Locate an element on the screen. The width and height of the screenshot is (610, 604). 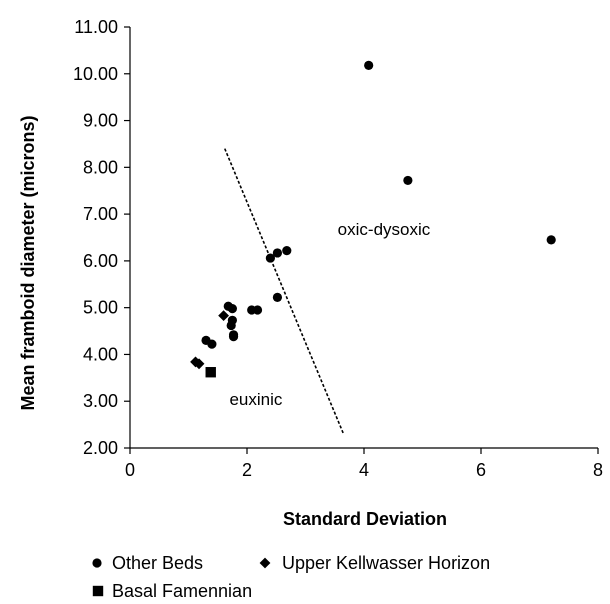
y-tick-label: 10.00 is located at coordinates (95, 74).